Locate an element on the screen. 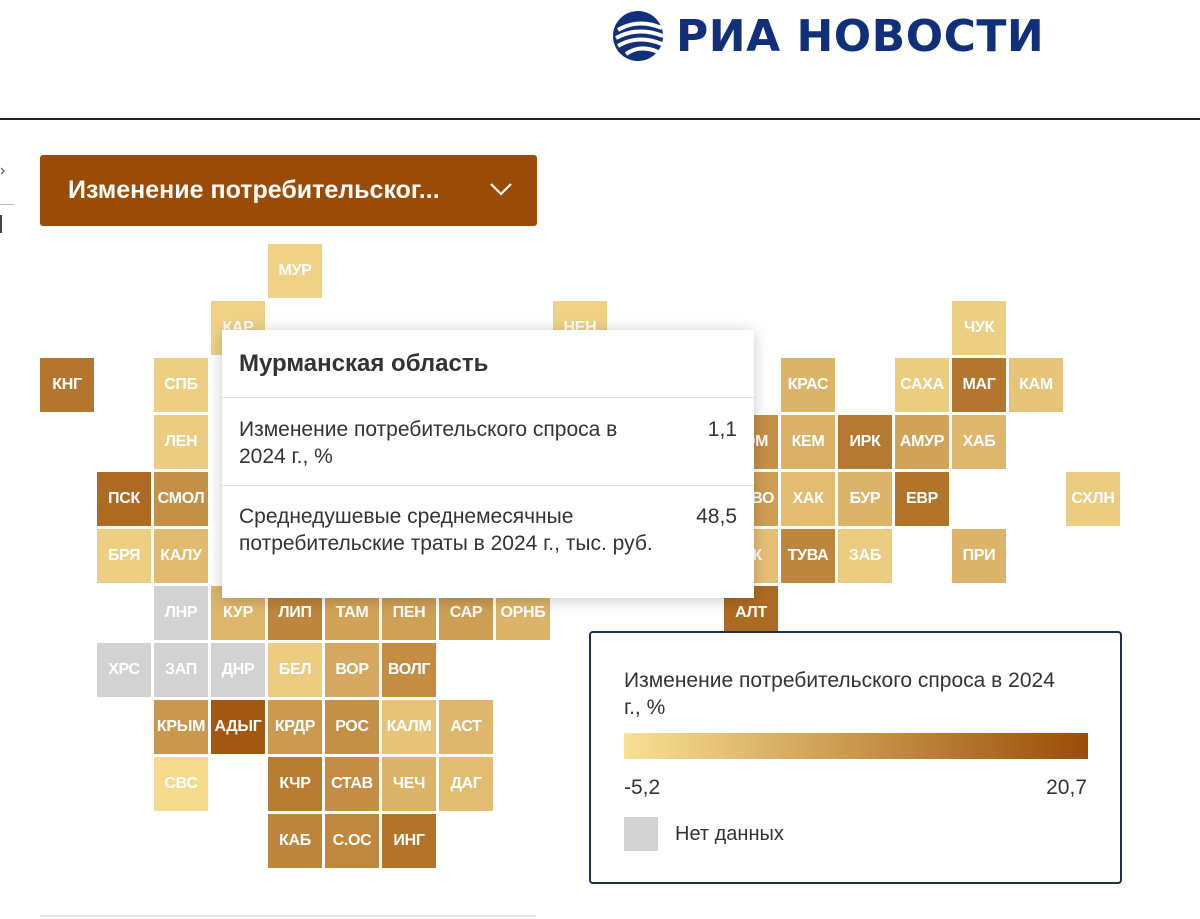 The image size is (1200, 919). region-tile: КАМ is located at coordinates (1036, 385).